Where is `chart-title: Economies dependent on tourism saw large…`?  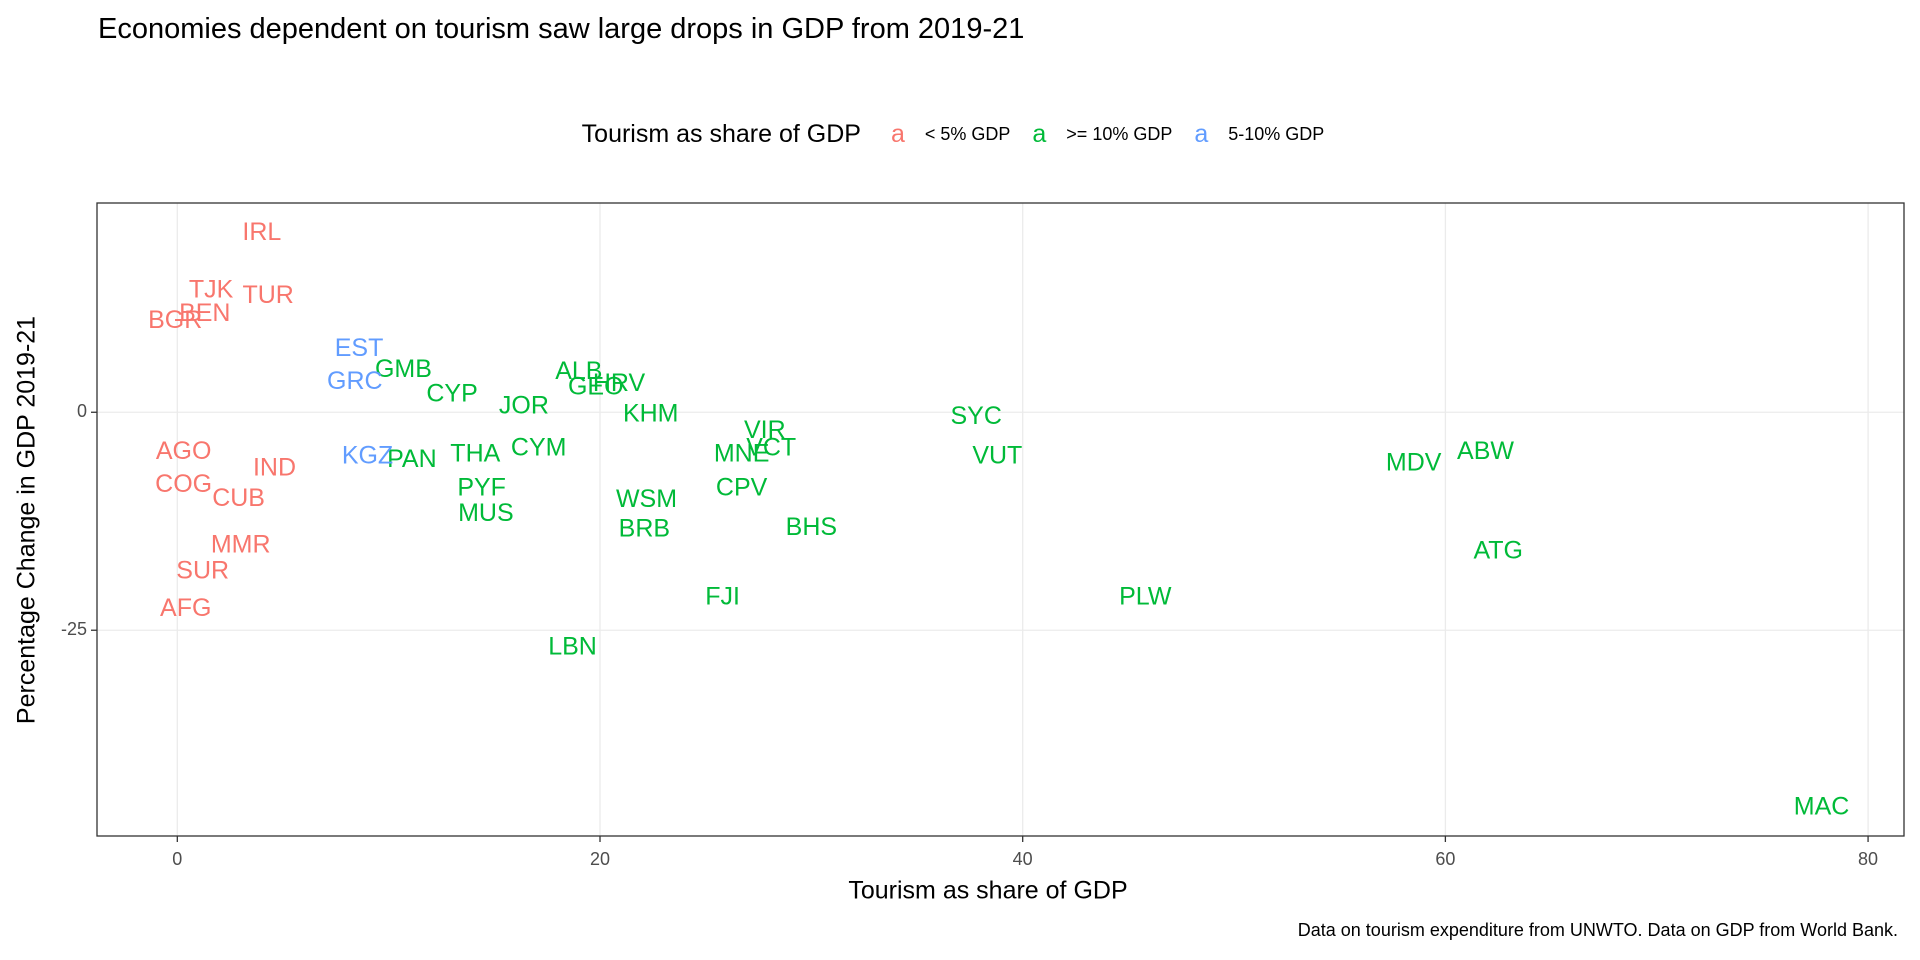
chart-title: Economies dependent on tourism saw large… is located at coordinates (561, 29).